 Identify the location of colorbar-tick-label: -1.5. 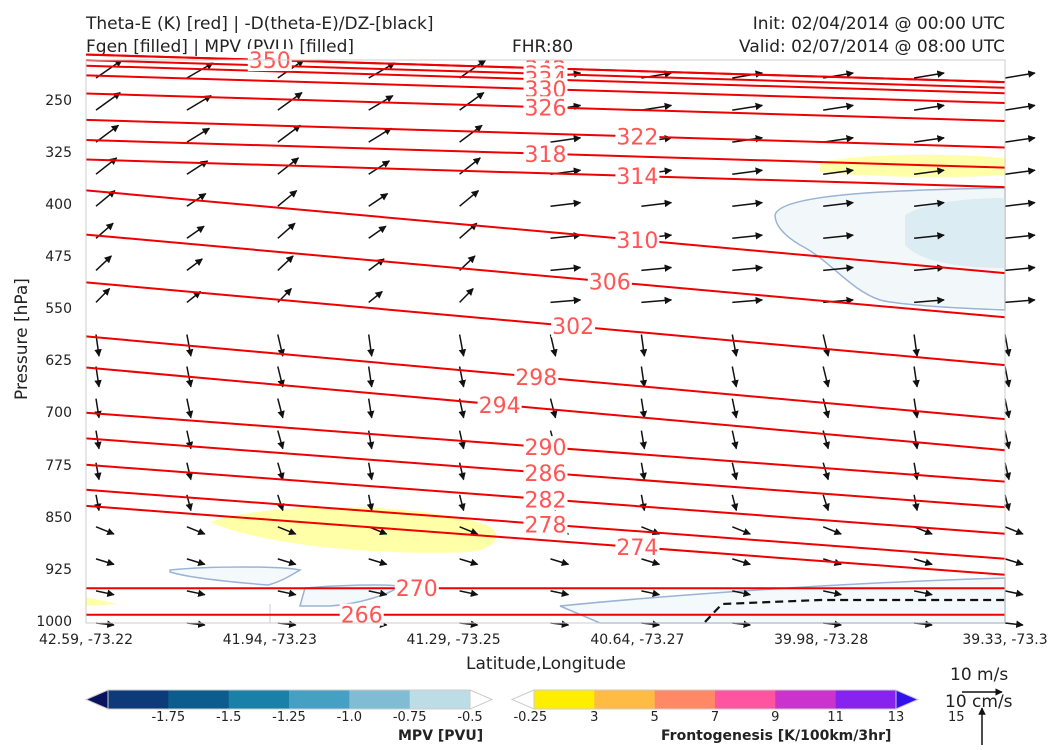
(229, 717).